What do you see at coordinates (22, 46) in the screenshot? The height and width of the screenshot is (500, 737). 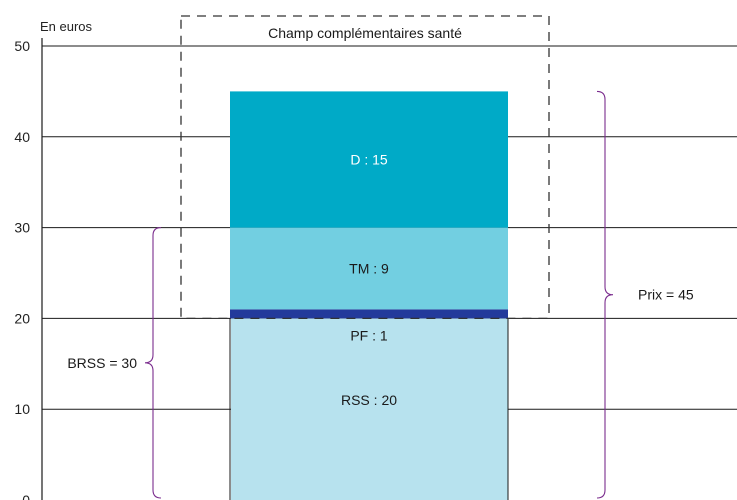 I see `y-tick-label: 50` at bounding box center [22, 46].